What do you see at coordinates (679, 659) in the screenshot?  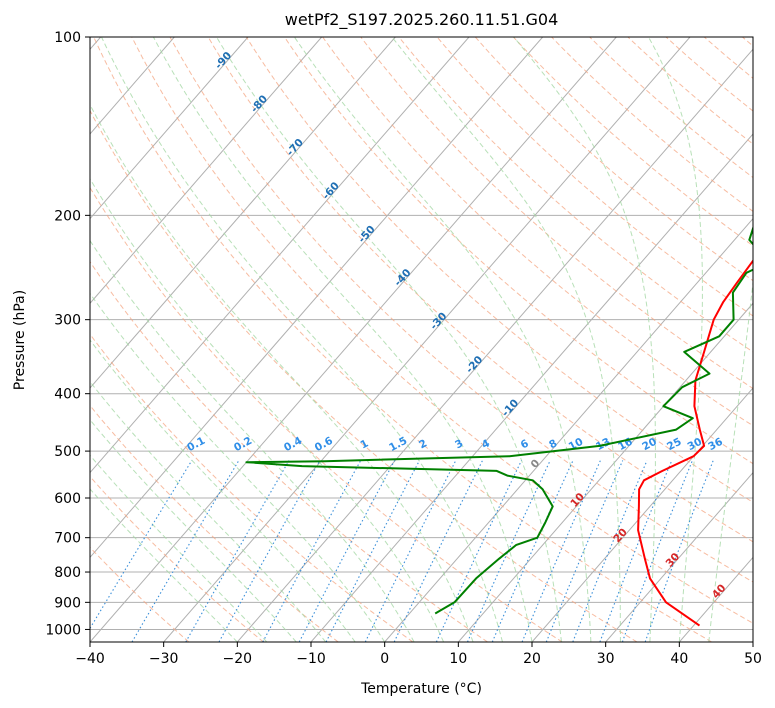 I see `x-tick-label: 40` at bounding box center [679, 659].